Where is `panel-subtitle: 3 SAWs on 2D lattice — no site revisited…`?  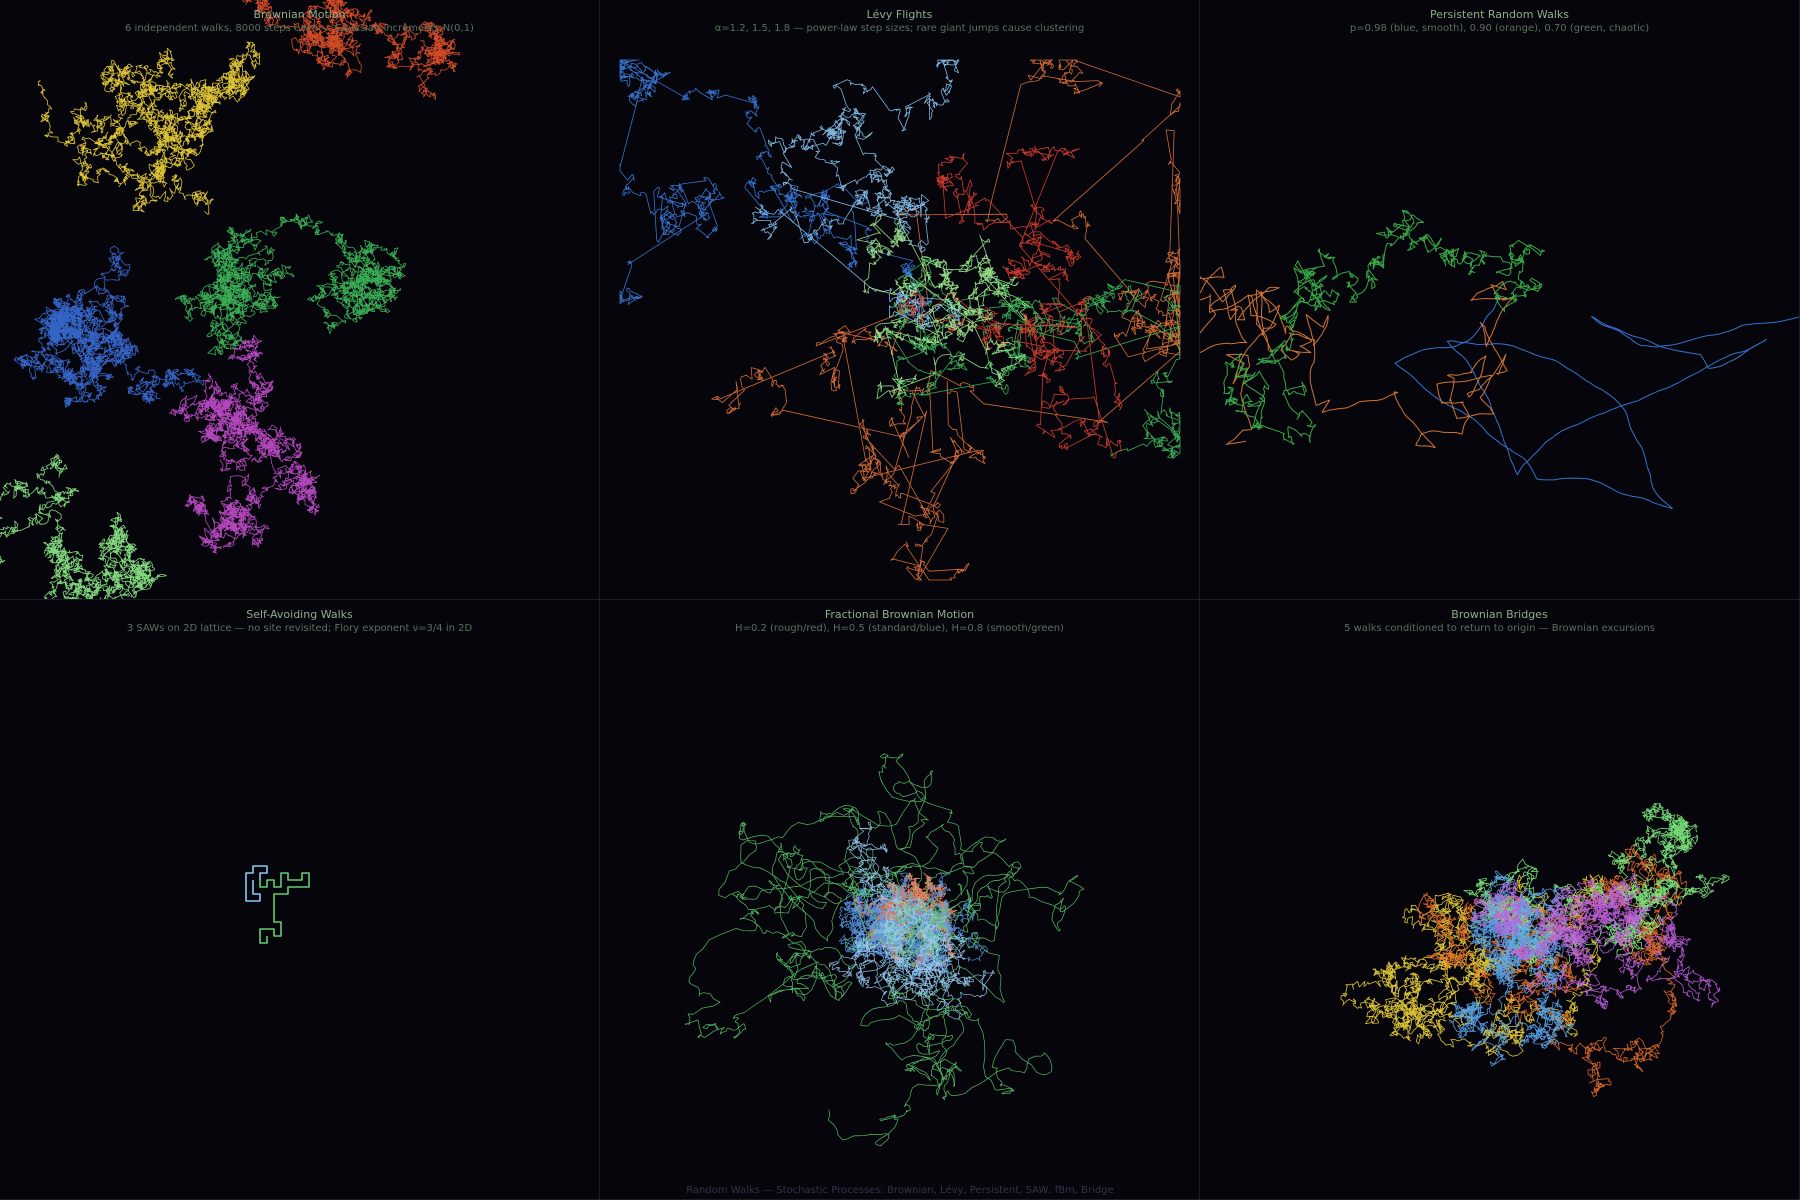 panel-subtitle: 3 SAWs on 2D lattice — no site revisited… is located at coordinates (299, 628).